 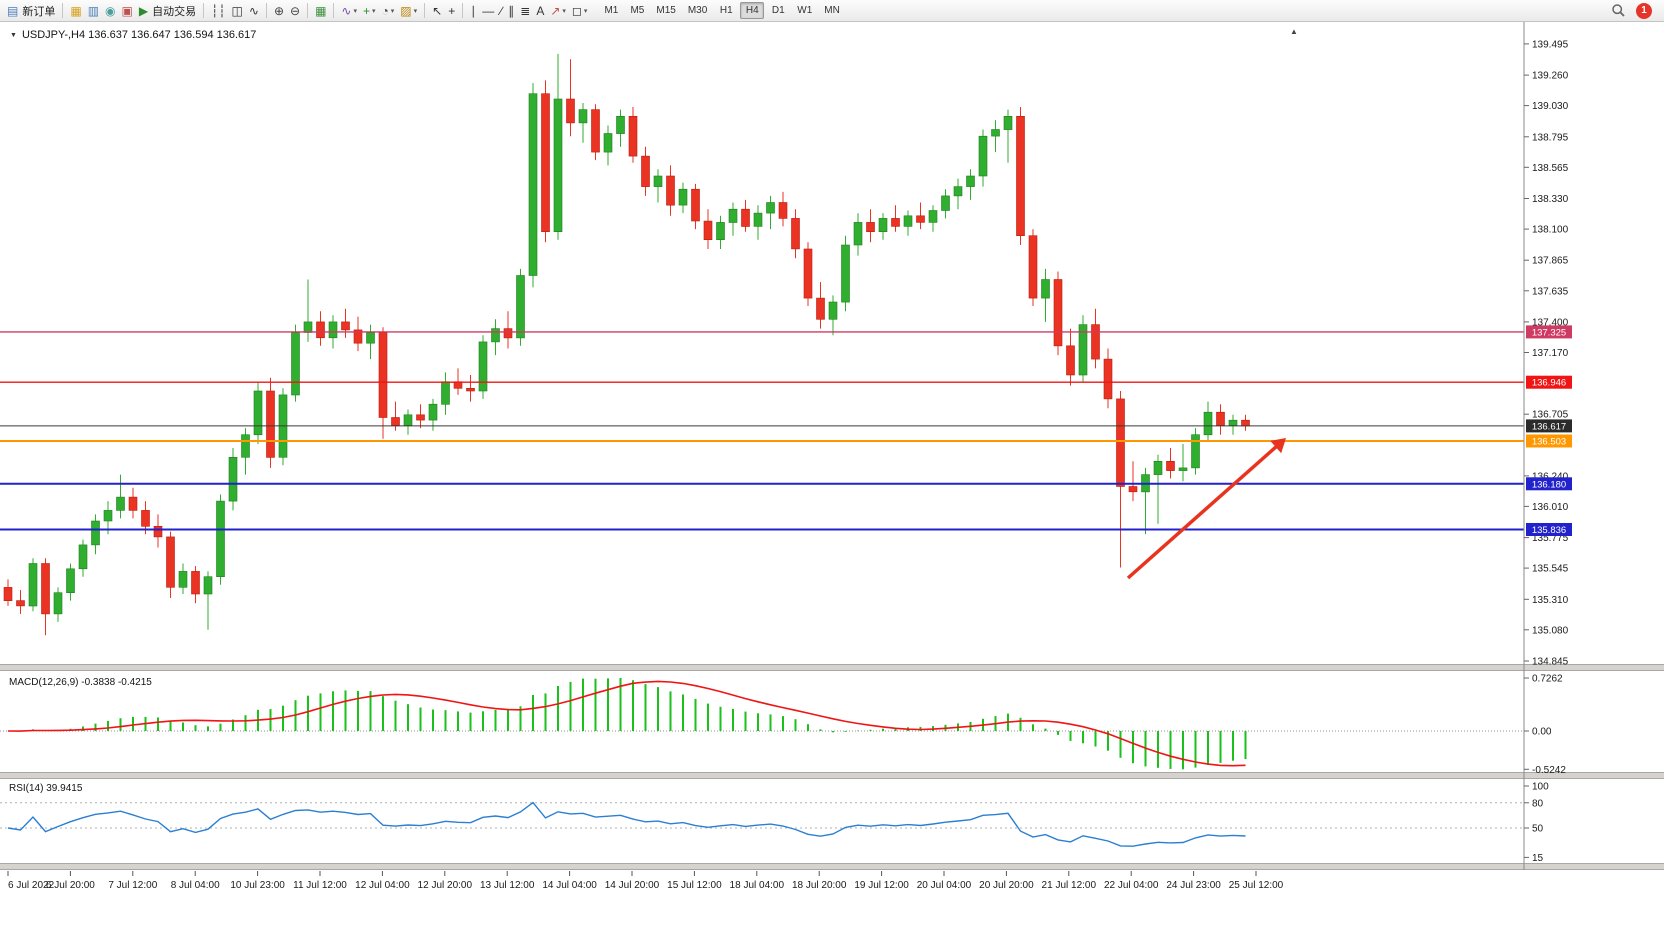 What do you see at coordinates (320, 885) in the screenshot?
I see `time-axis-label: 11 Jul 12:00` at bounding box center [320, 885].